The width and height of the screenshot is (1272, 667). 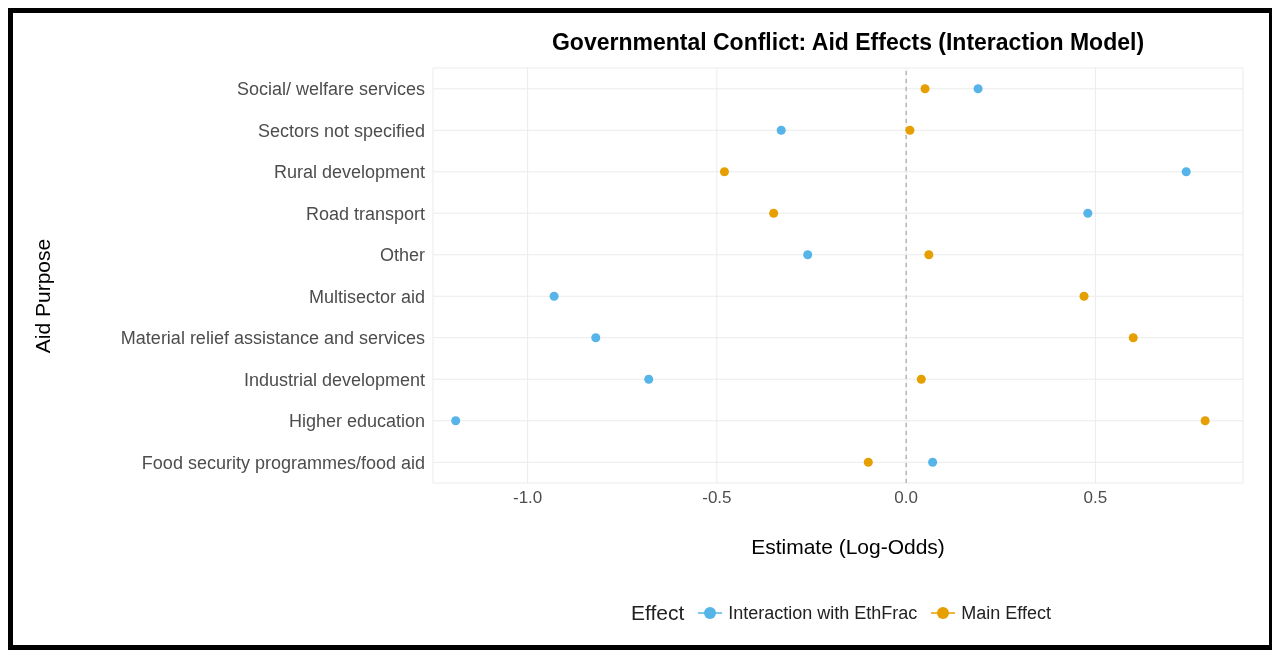 I want to click on legend-label: Interaction with EthFrac, so click(x=823, y=613).